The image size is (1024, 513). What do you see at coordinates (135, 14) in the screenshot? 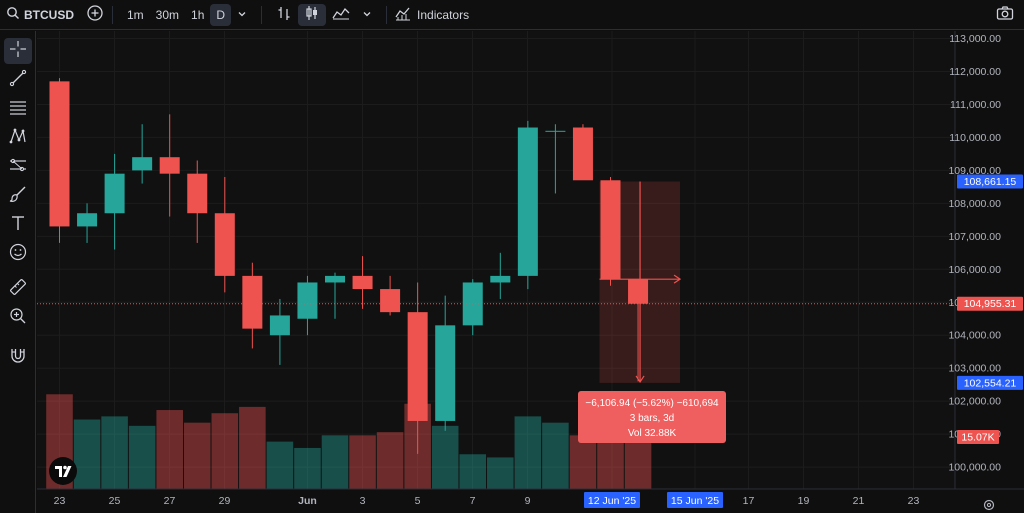
I see `interval-1m: 1m` at bounding box center [135, 14].